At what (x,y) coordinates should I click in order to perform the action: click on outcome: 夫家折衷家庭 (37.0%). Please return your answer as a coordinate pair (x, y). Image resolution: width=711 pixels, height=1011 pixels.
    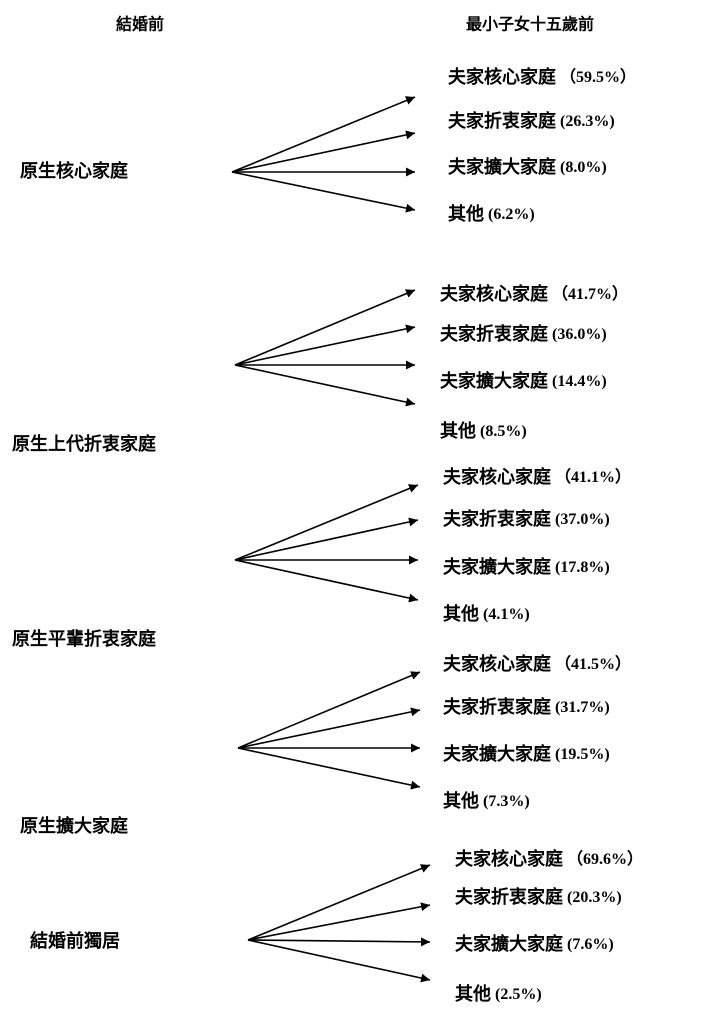
    Looking at the image, I should click on (526, 519).